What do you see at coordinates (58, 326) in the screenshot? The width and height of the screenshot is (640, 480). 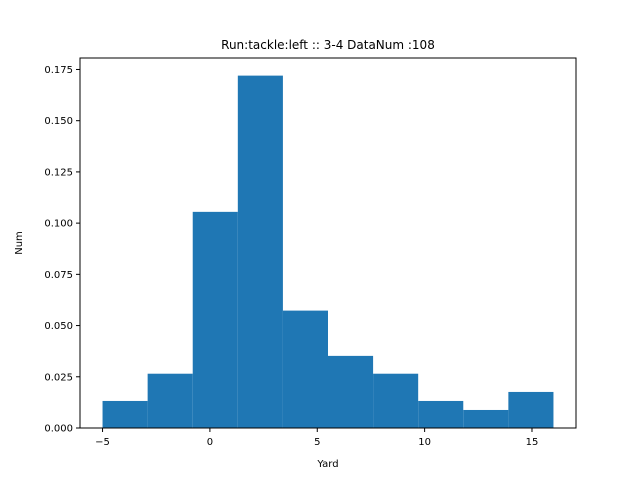 I see `y-tick-label: 0.050` at bounding box center [58, 326].